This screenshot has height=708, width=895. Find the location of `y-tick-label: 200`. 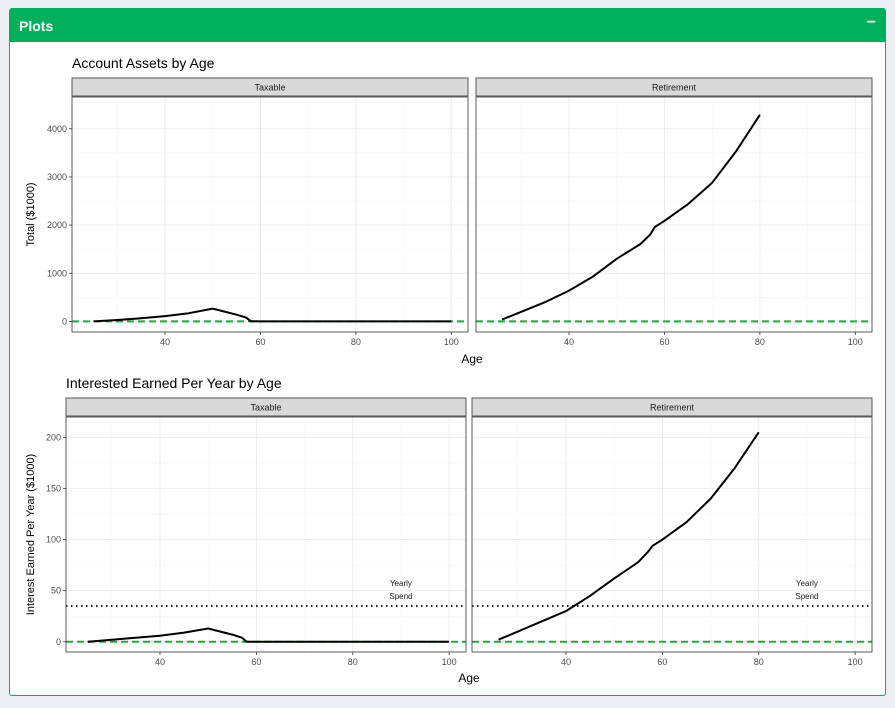

y-tick-label: 200 is located at coordinates (53, 437).